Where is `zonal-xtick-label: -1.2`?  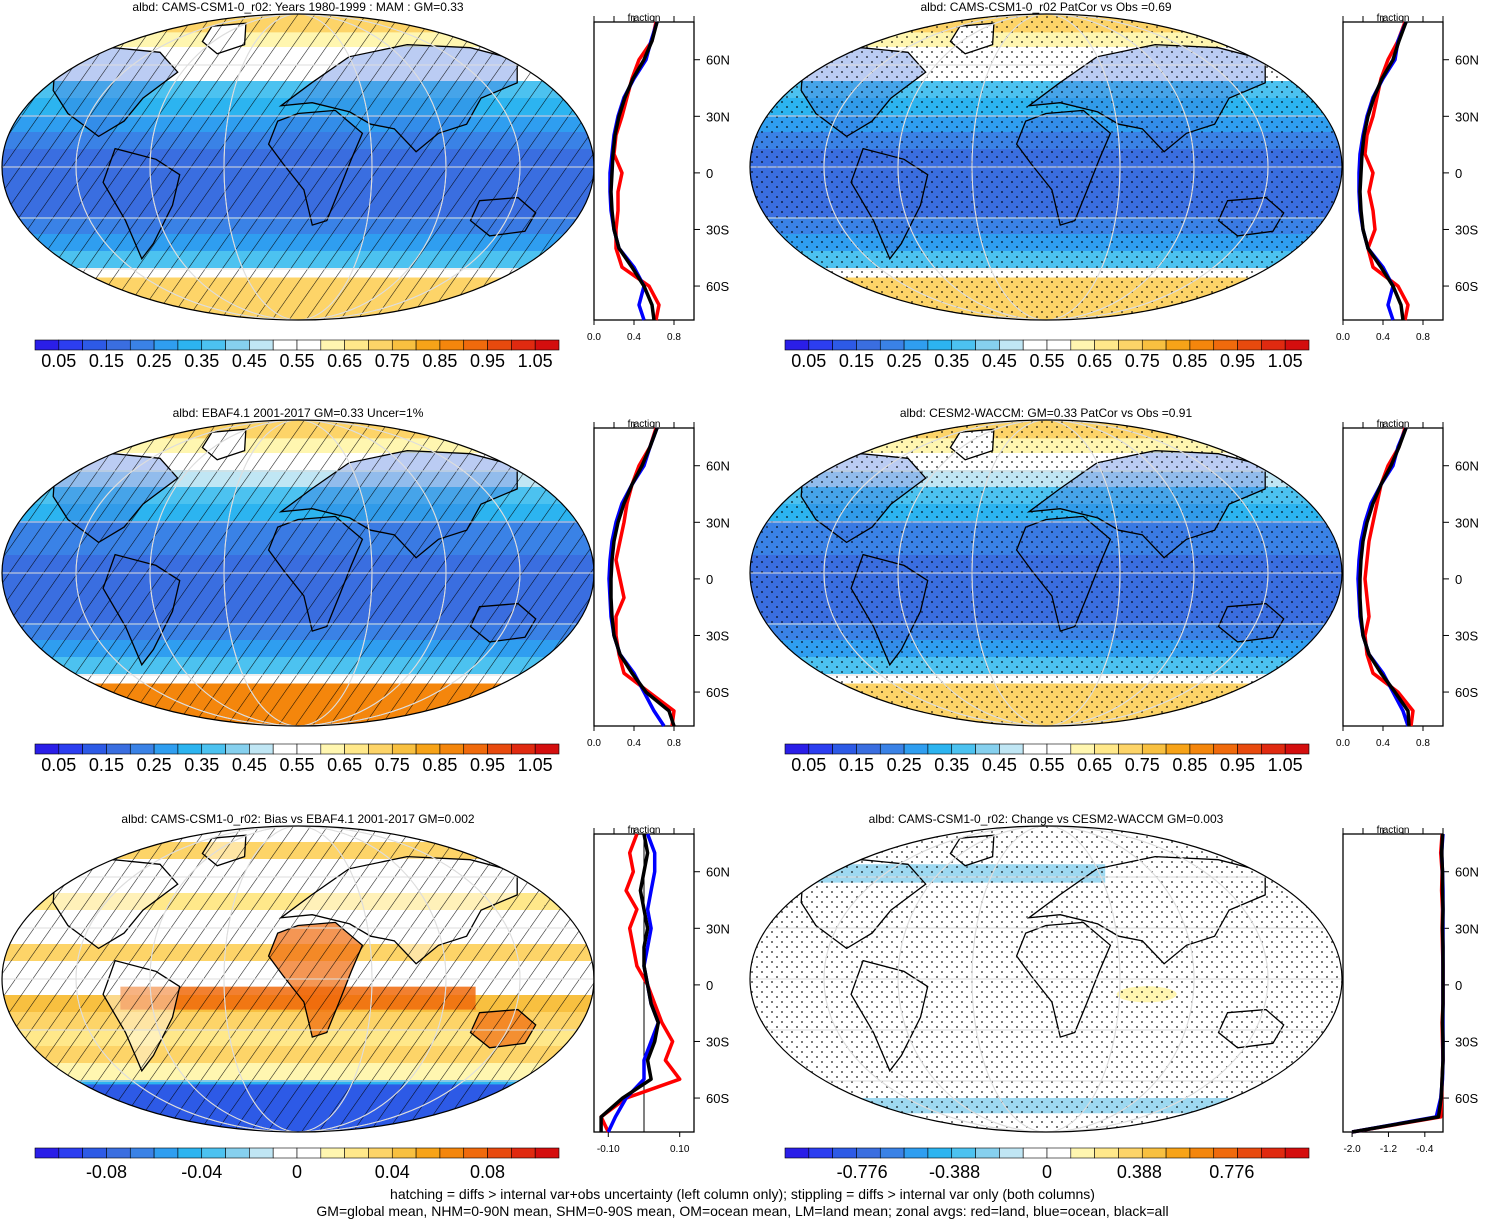 zonal-xtick-label: -1.2 is located at coordinates (1389, 1149).